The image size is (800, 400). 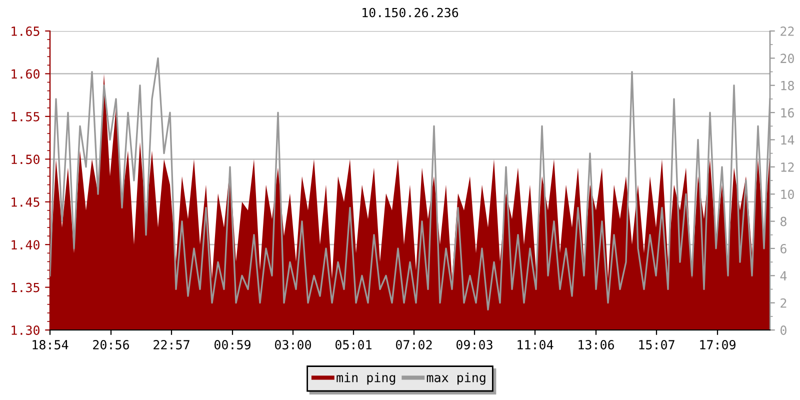 What do you see at coordinates (456, 378) in the screenshot?
I see `legend-label: max ping` at bounding box center [456, 378].